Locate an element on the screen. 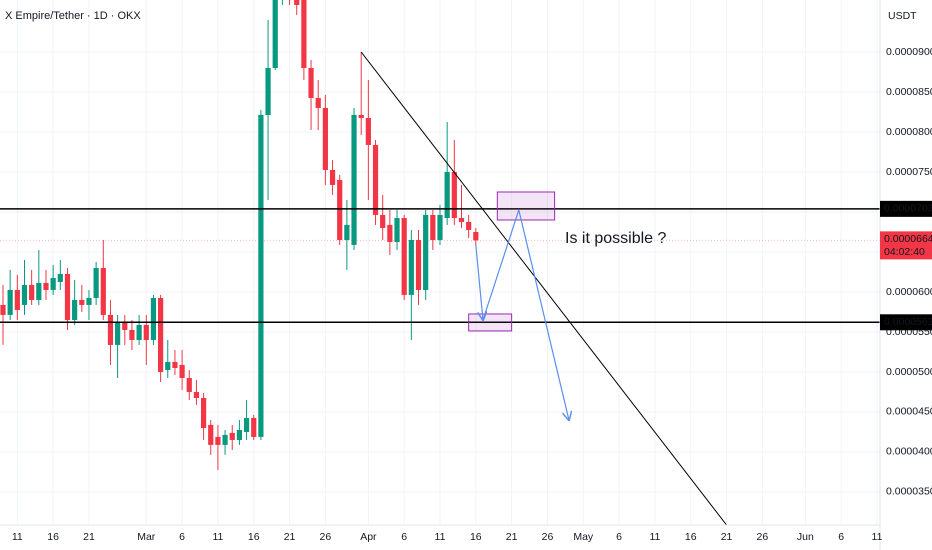 This screenshot has height=550, width=932. y-tick-label: 0.00008500 is located at coordinates (909, 92).